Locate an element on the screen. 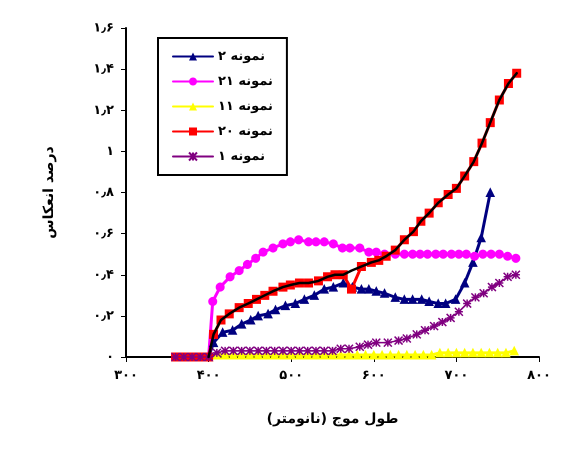 The height and width of the screenshot is (467, 583). y-tick-label: ۱٫۶ is located at coordinates (103, 28).